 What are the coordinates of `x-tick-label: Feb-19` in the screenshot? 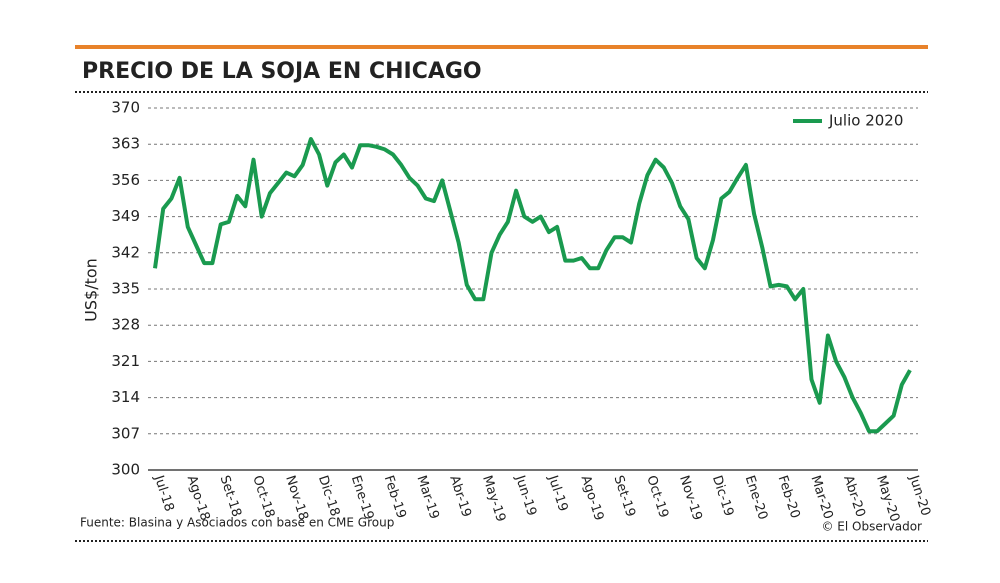 It's located at (395, 497).